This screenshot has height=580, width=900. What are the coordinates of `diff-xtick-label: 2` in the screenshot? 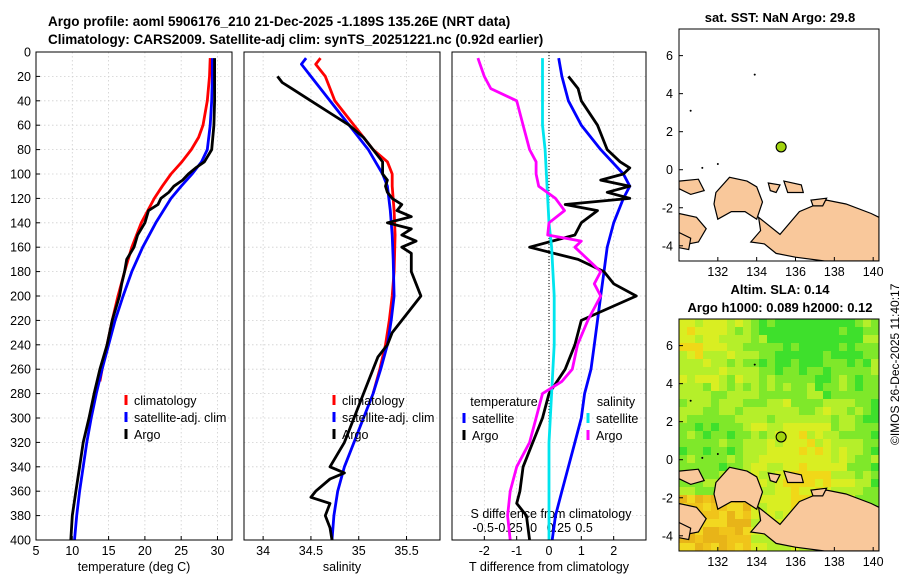 It's located at (613, 551).